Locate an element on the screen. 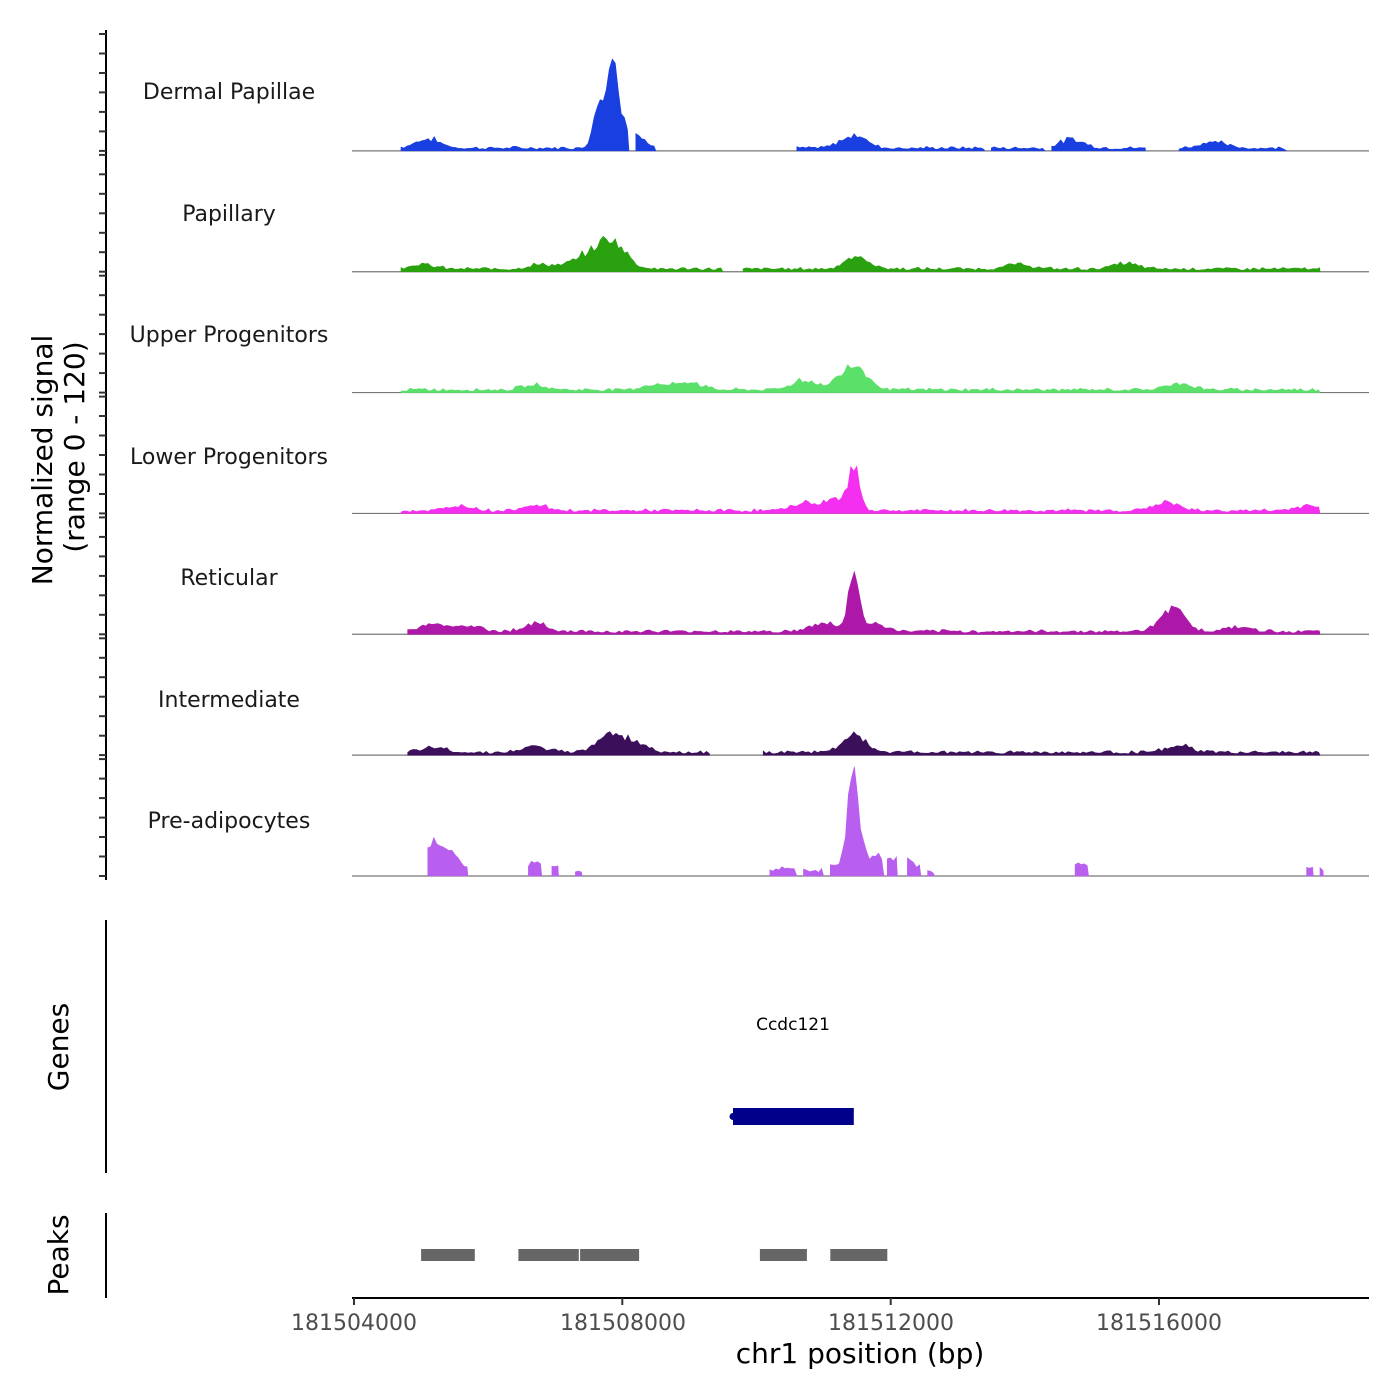 The image size is (1400, 1400). signal-y-axis-ticks is located at coordinates (102, 455).